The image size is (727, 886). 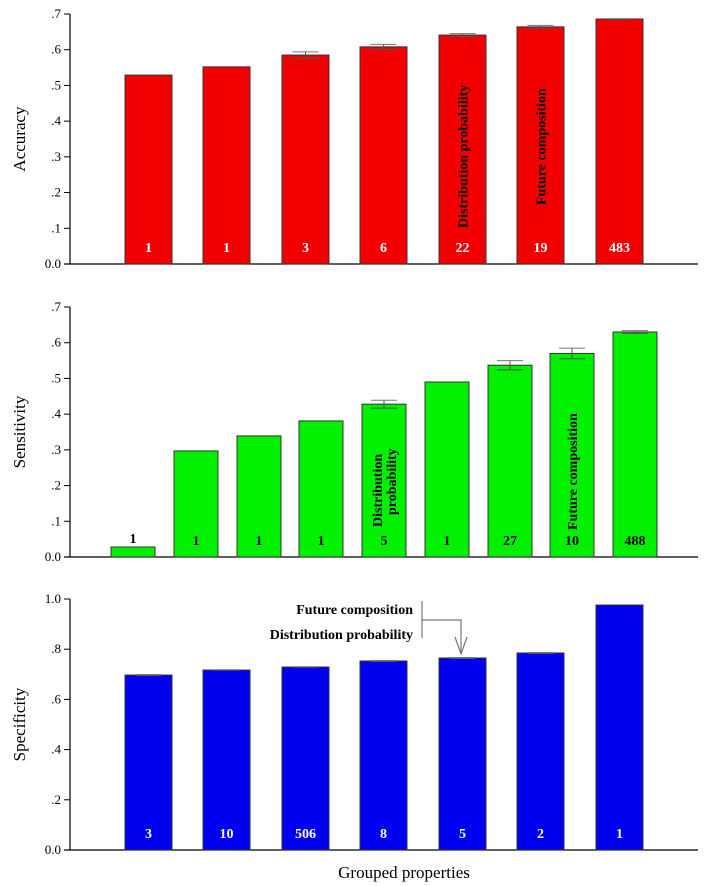 I want to click on bar-annotation: probability, so click(x=392, y=481).